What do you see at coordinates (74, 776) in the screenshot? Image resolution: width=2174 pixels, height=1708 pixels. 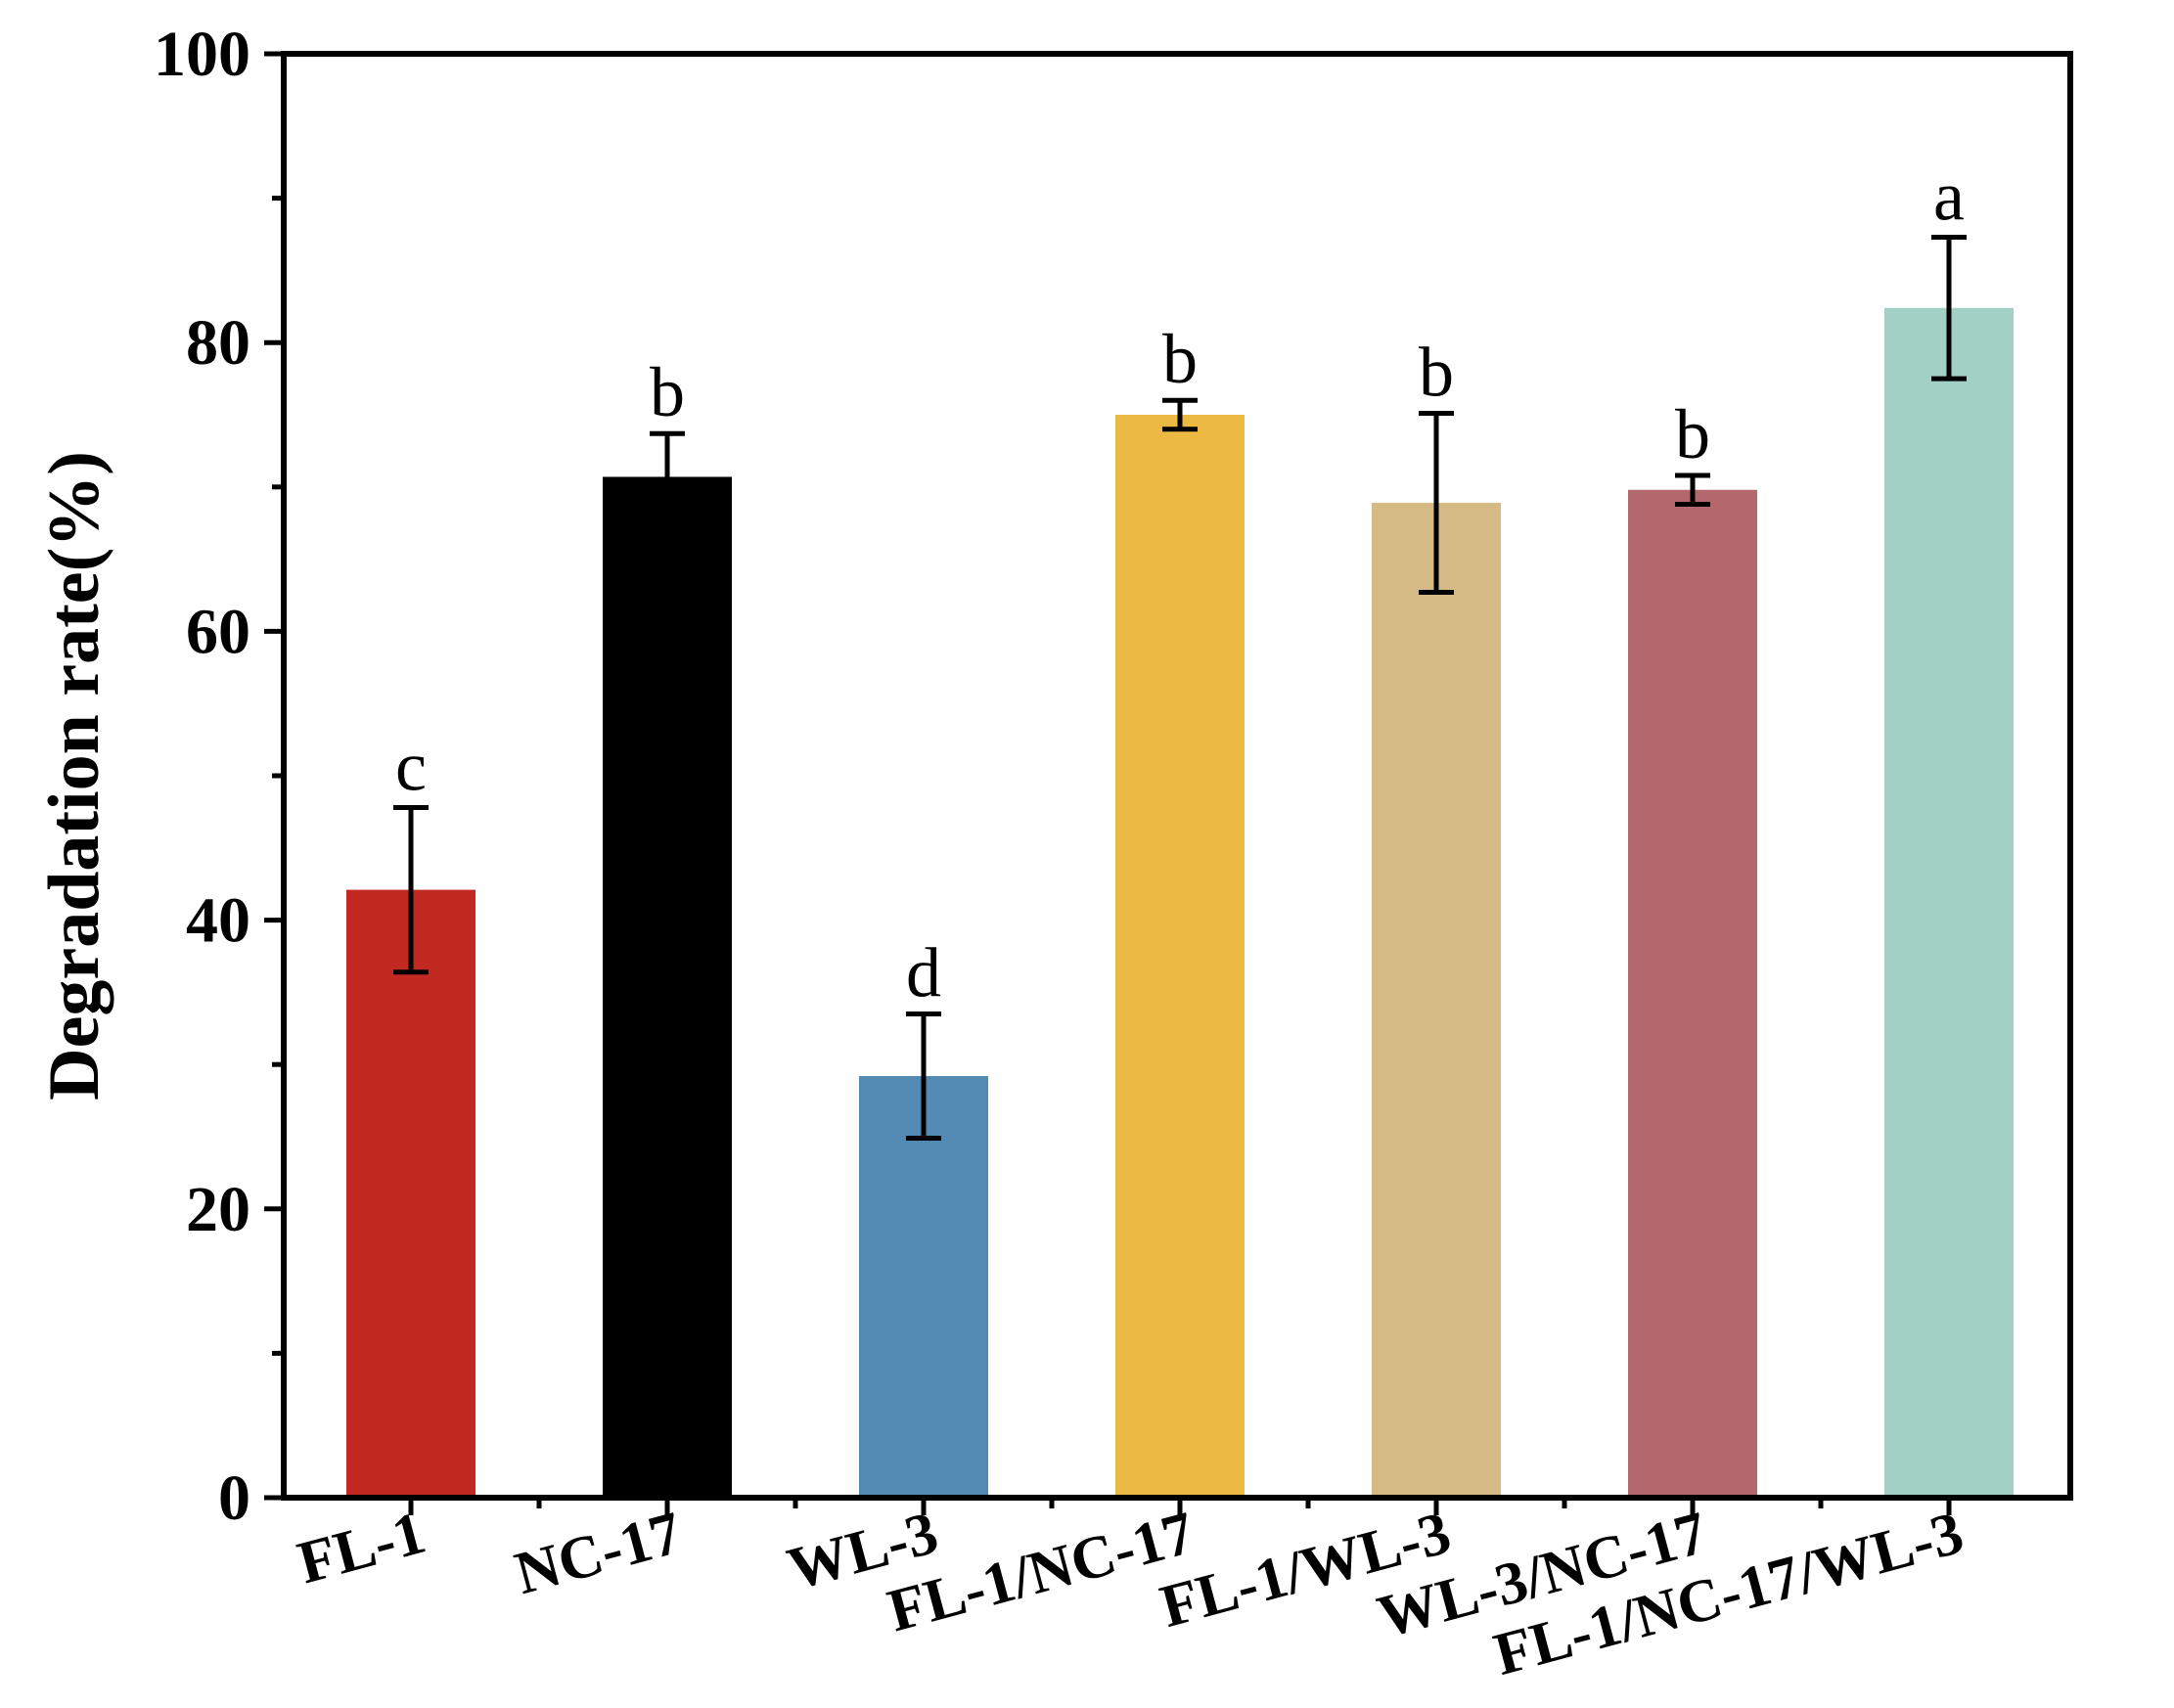 I see `y-axis-title: Degradation rate(%)` at bounding box center [74, 776].